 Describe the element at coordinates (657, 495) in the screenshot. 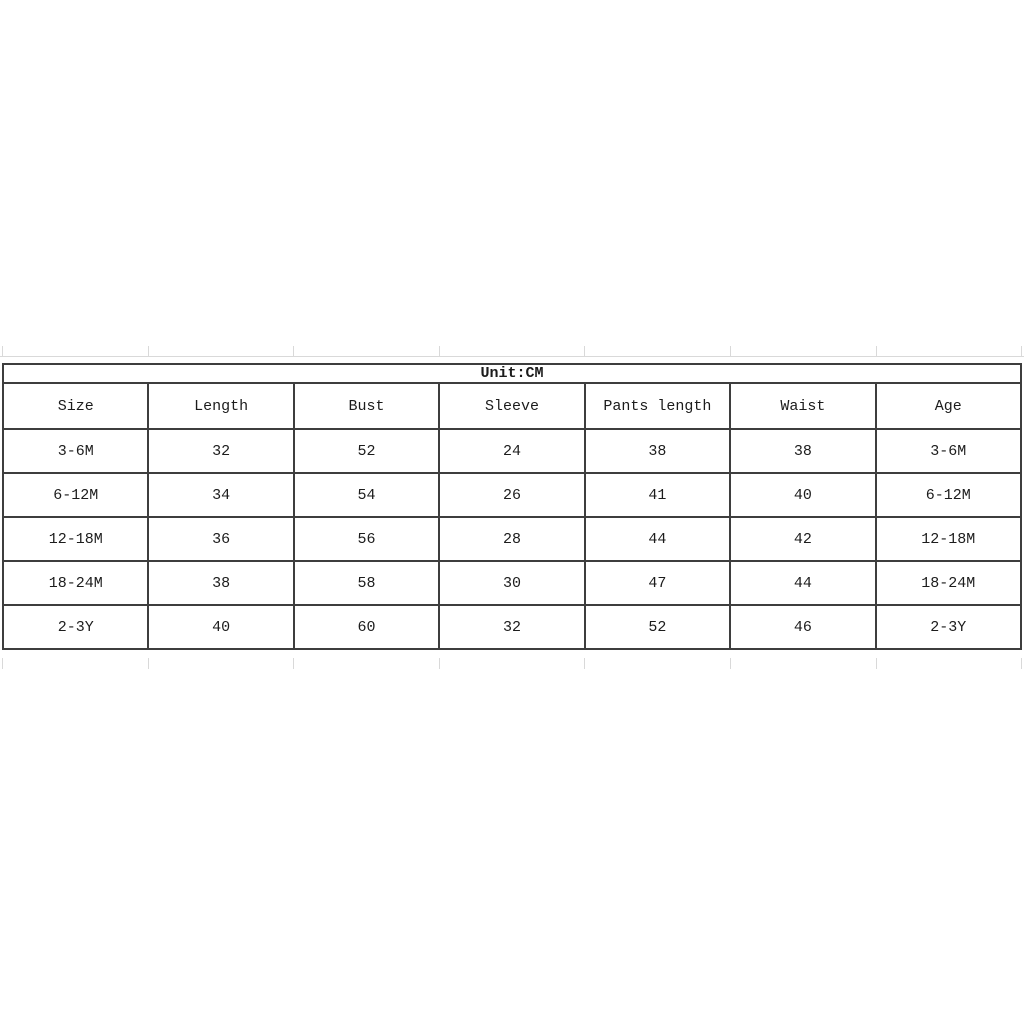

I see `data-cell: 41` at that location.